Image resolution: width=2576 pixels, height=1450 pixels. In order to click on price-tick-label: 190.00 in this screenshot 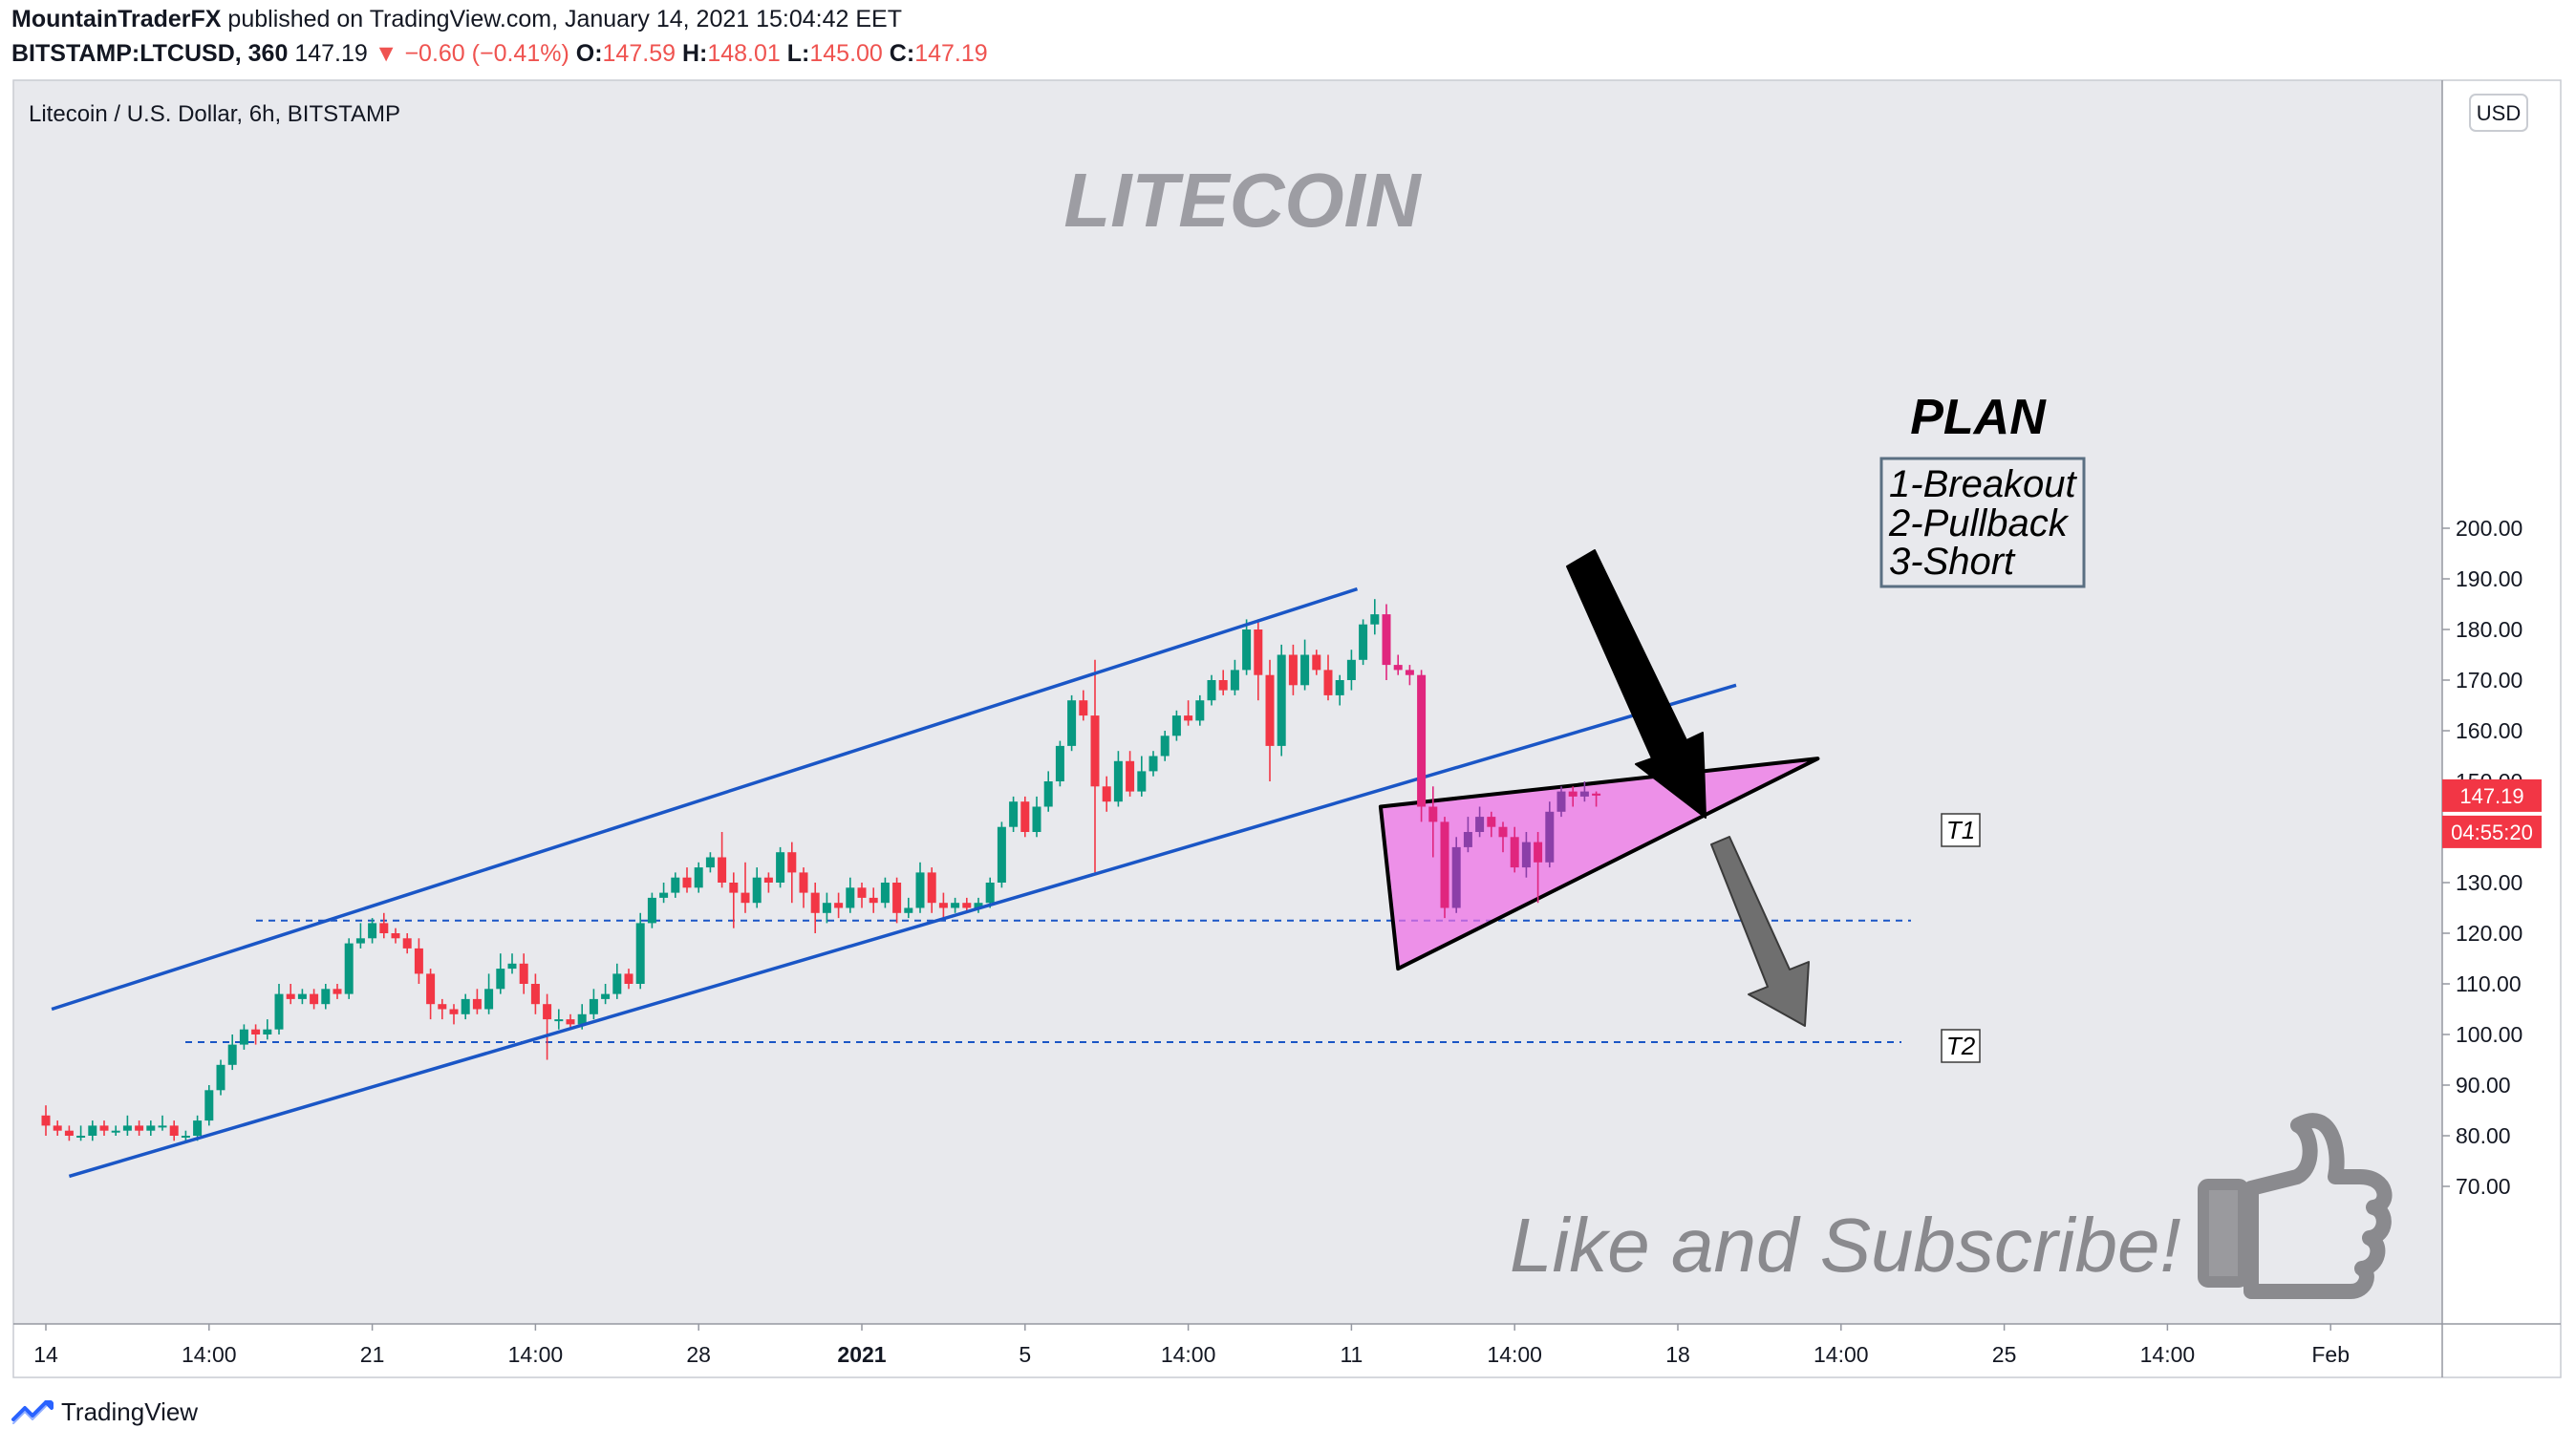, I will do `click(2489, 578)`.